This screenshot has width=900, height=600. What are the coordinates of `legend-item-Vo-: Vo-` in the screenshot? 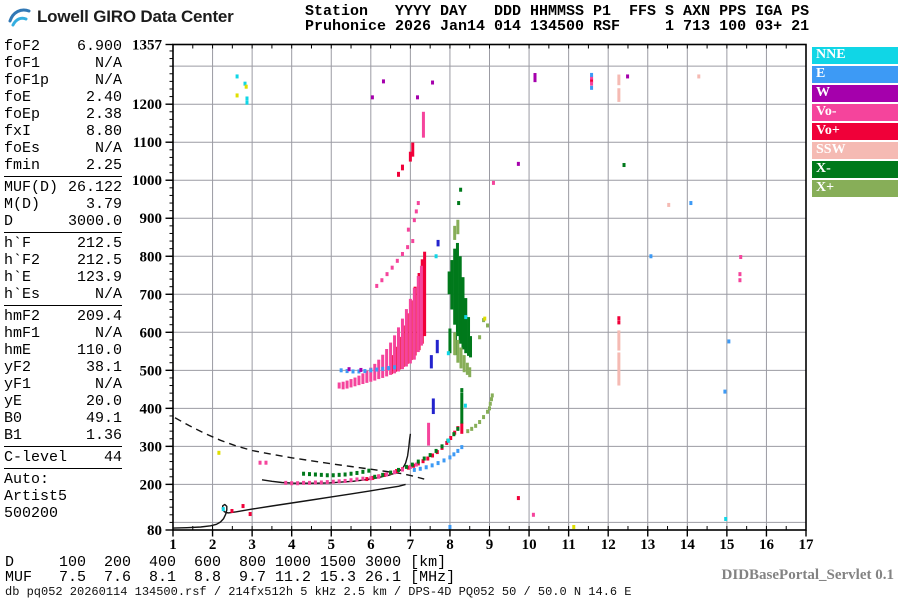 It's located at (855, 112).